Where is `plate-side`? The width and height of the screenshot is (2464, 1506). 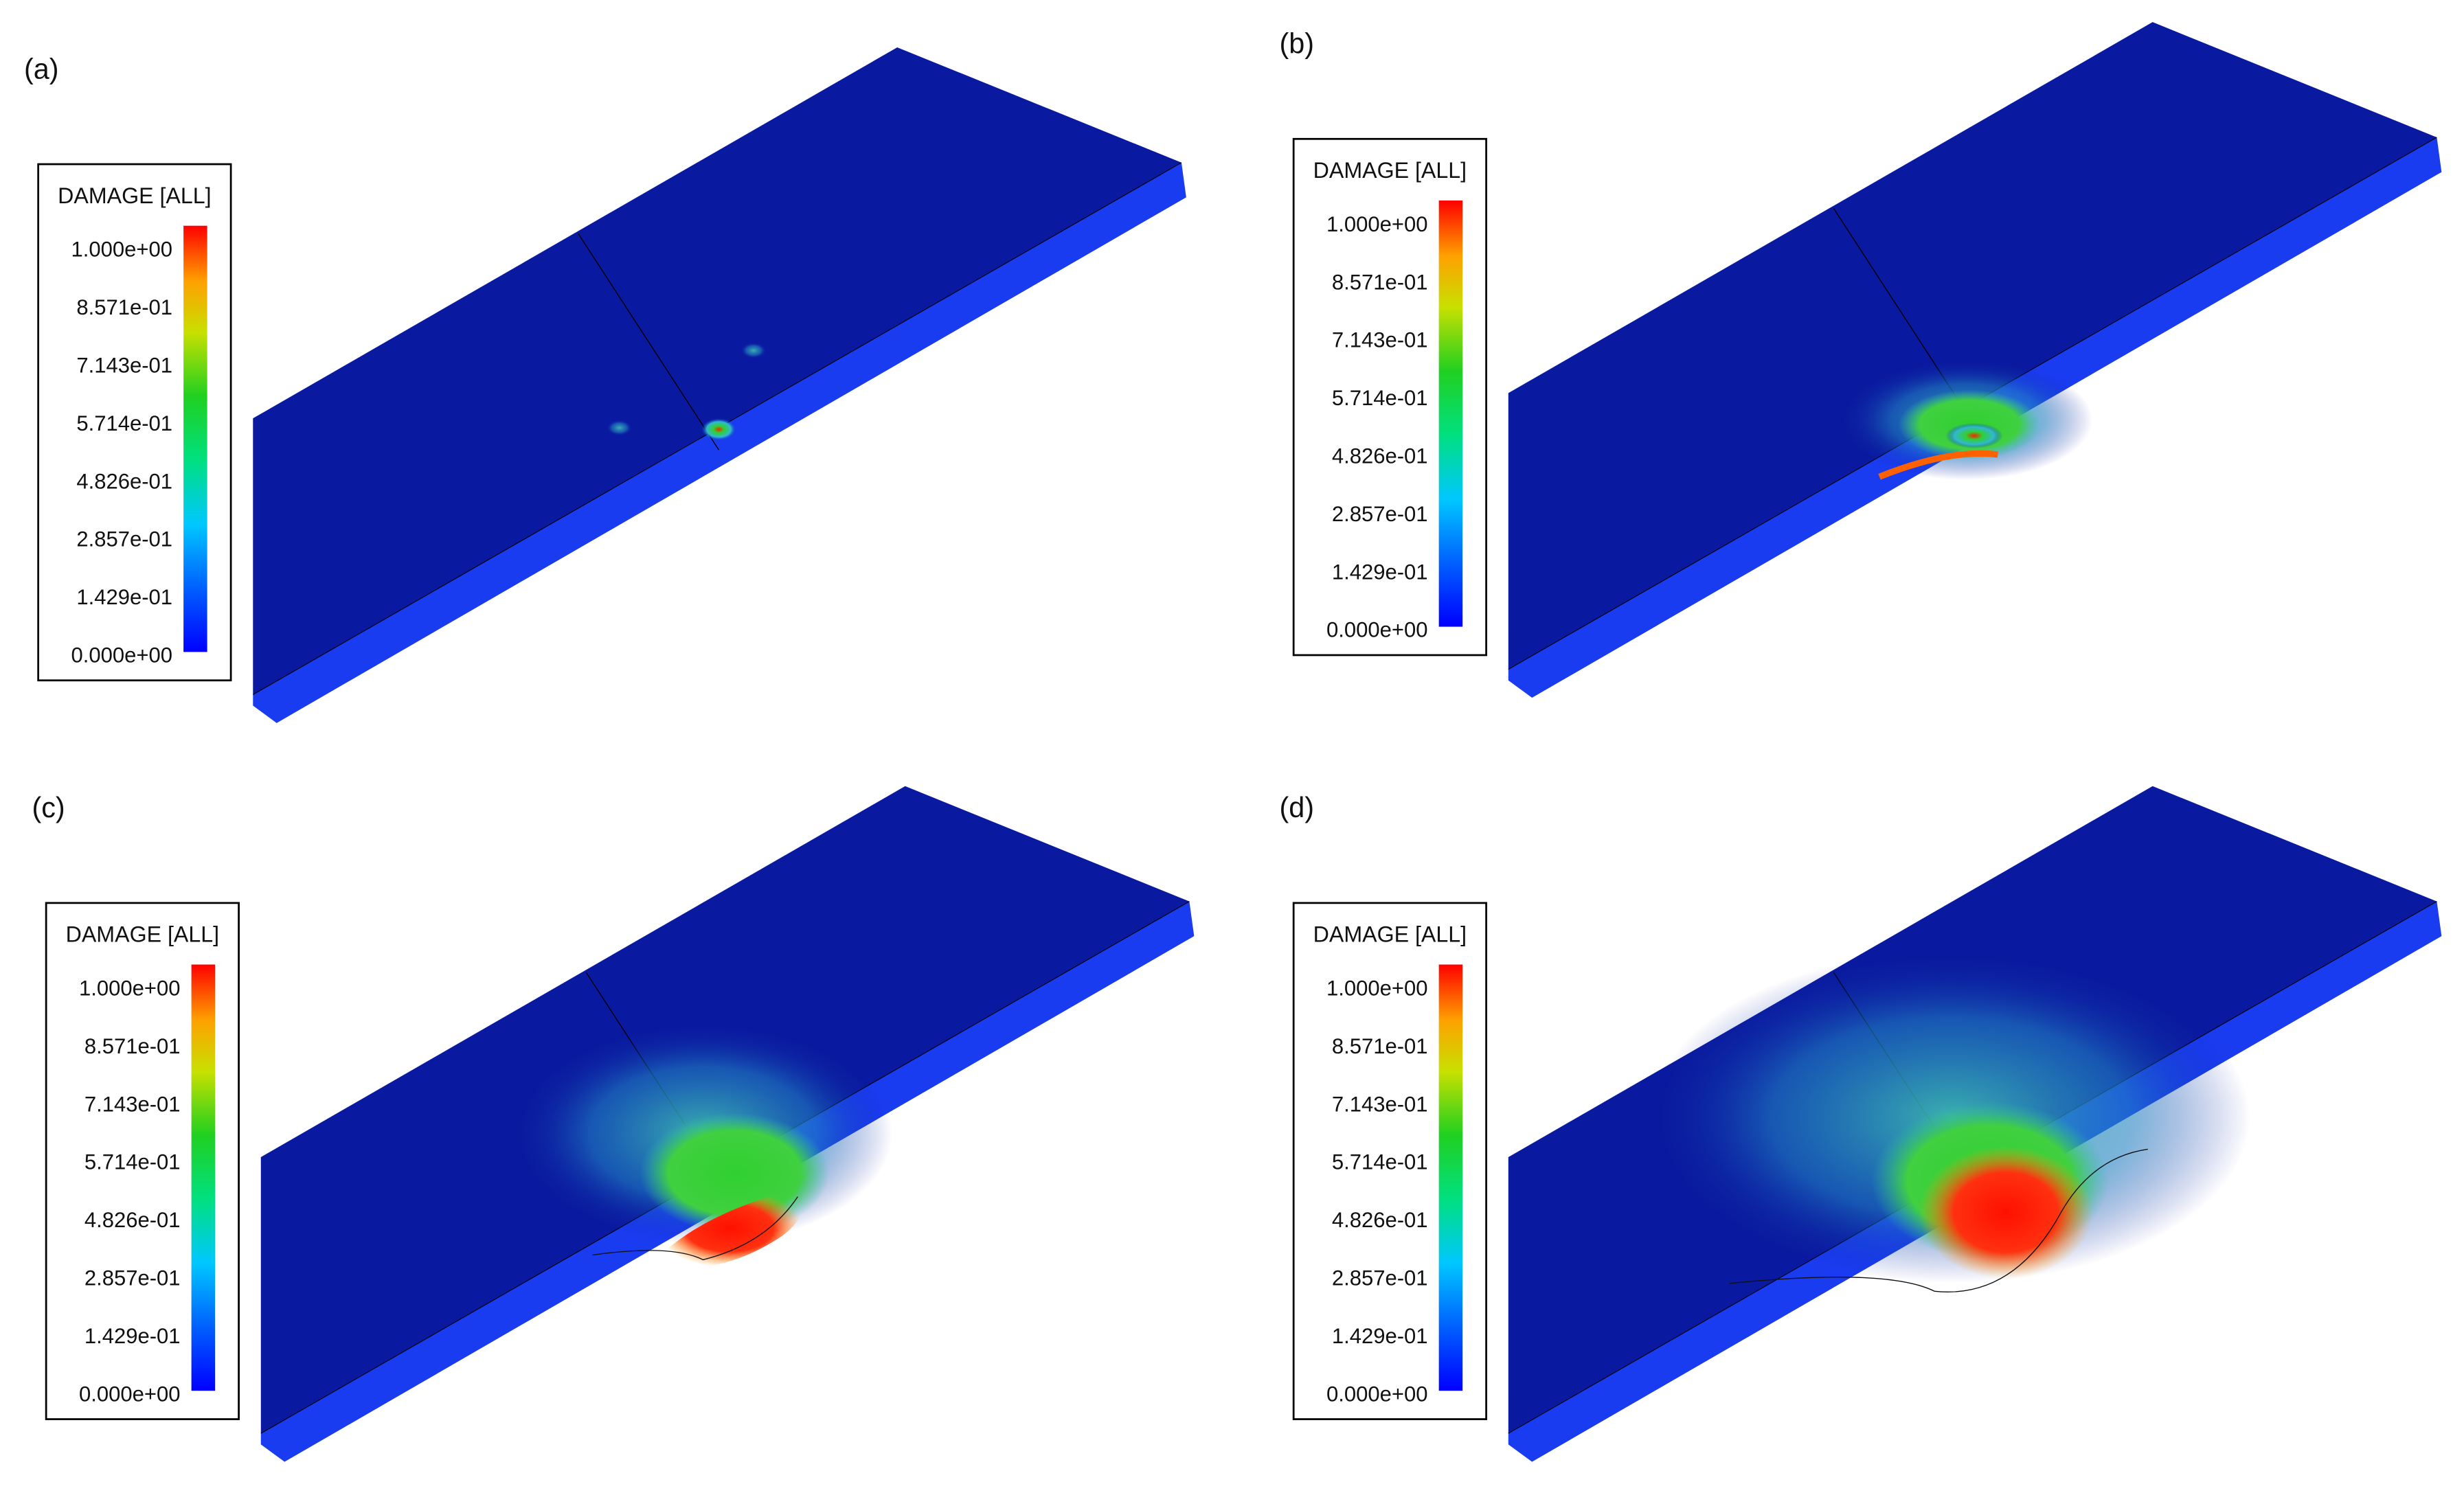
plate-side is located at coordinates (720, 442).